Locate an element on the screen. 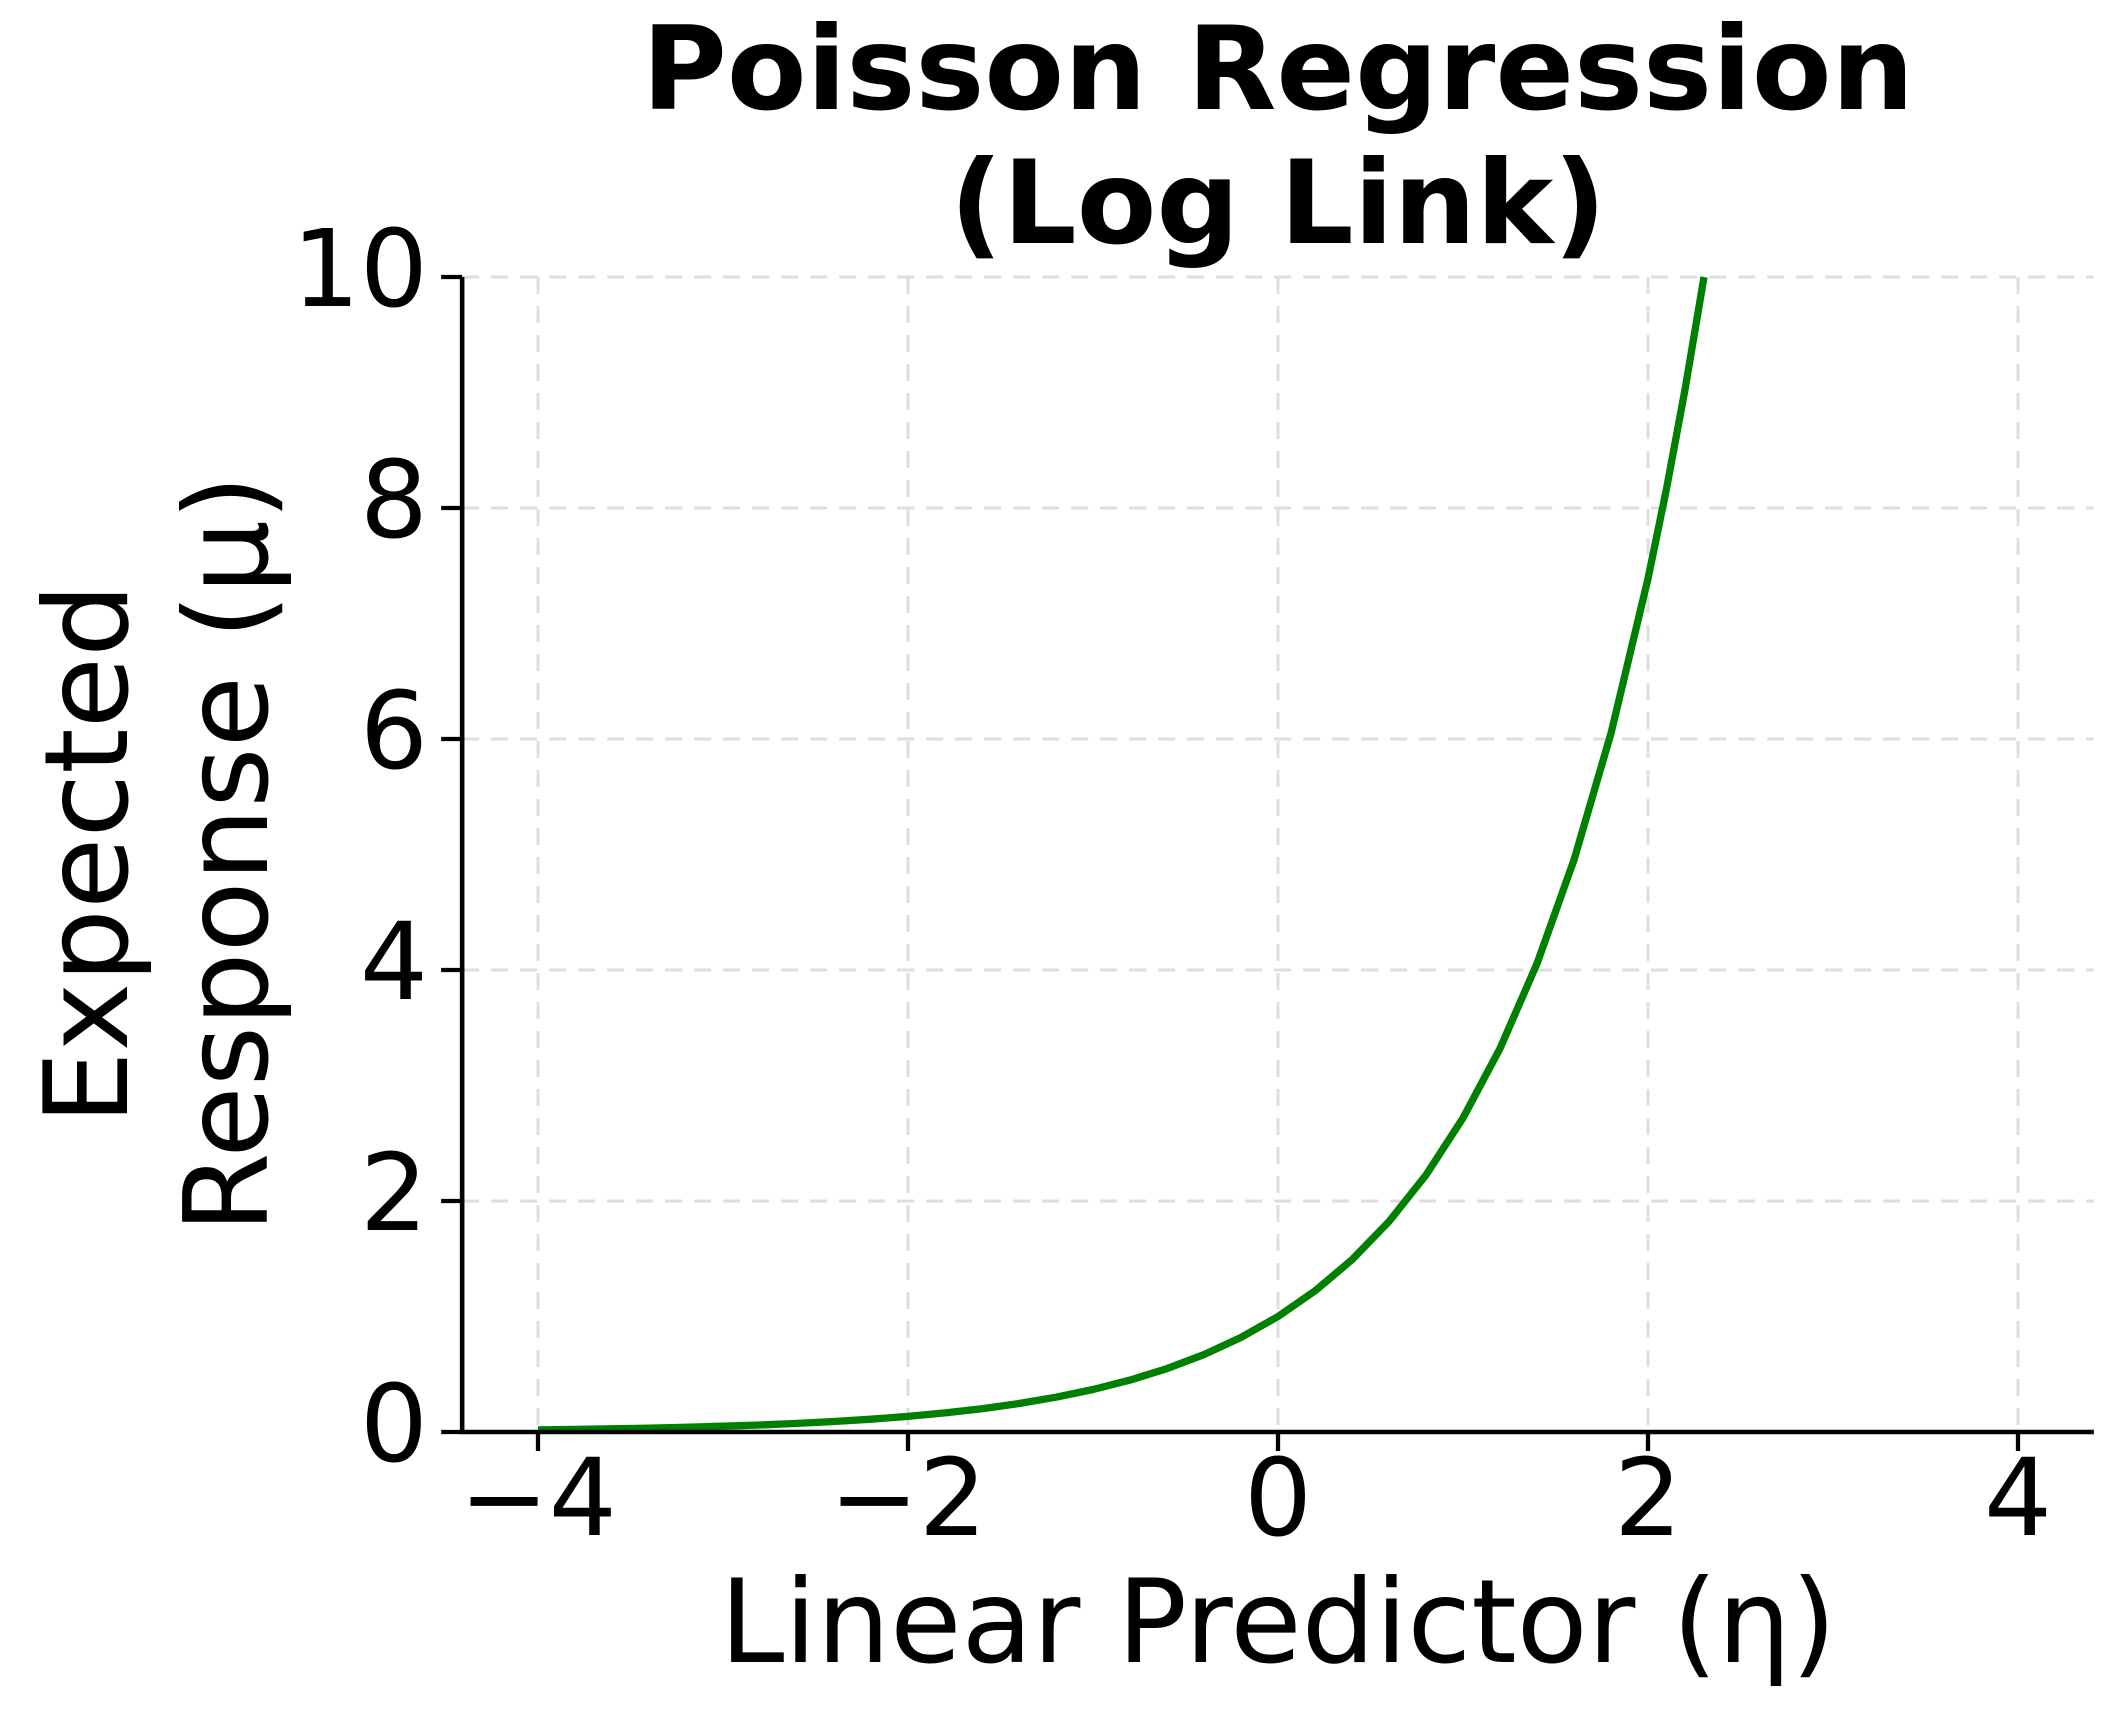 The height and width of the screenshot is (1729, 2119). x-tick-label: −4 is located at coordinates (538, 1499).